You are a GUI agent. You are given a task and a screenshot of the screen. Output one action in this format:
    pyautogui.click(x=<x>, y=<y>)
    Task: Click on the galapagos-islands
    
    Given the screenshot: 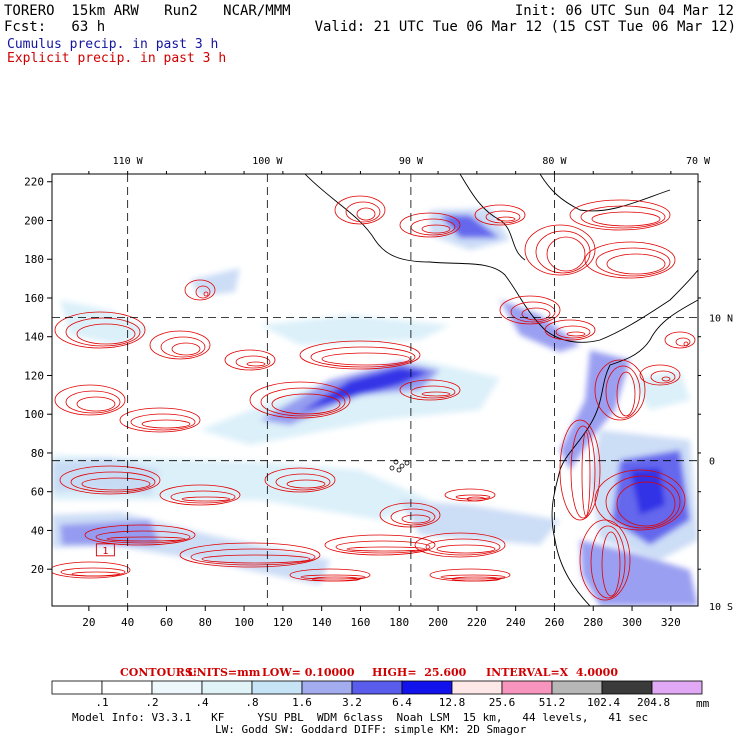 What is the action you would take?
    pyautogui.click(x=399, y=466)
    